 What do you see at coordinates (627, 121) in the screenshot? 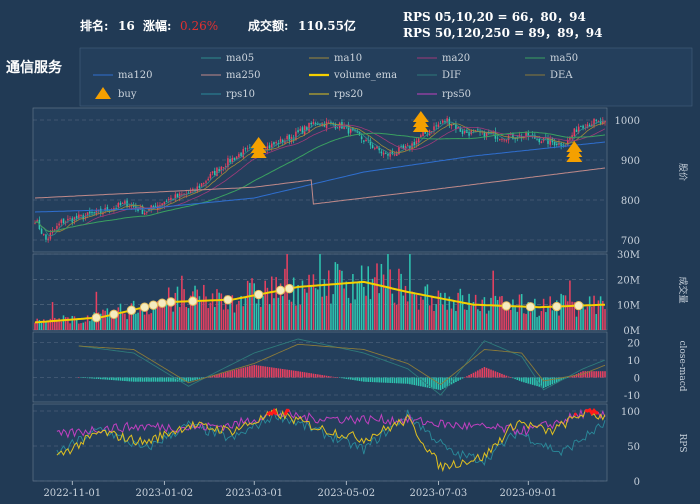
I see `price-tick-label: 1000` at bounding box center [627, 121].